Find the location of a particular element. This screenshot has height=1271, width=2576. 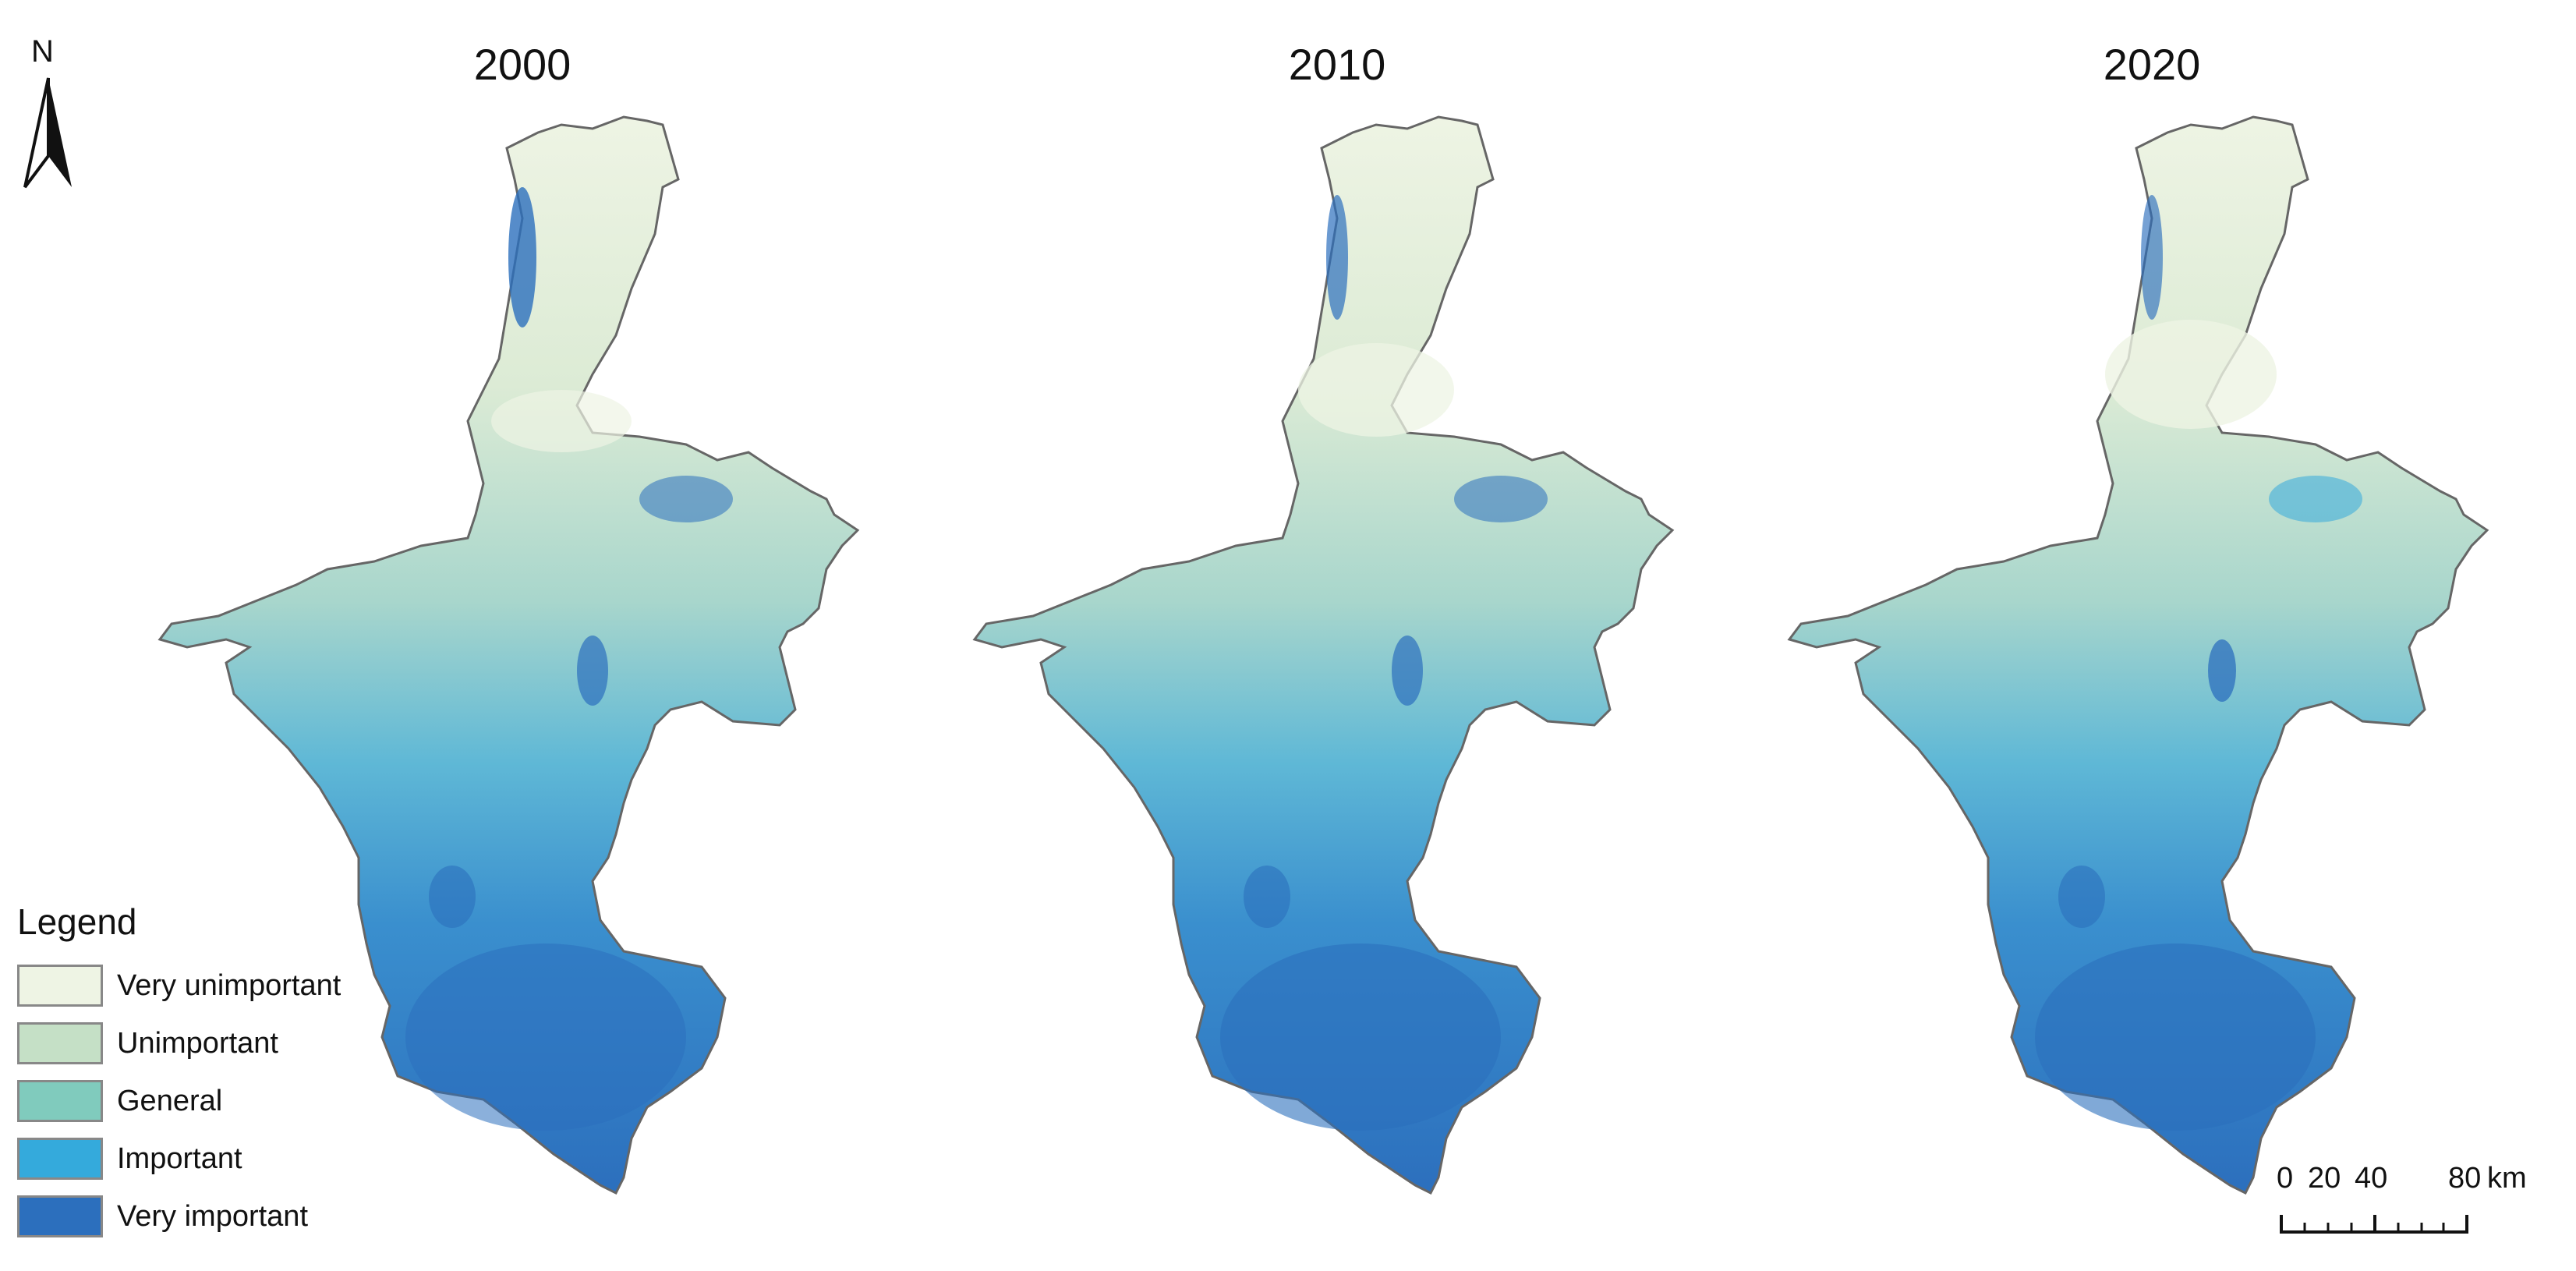

scale-bar: 0 20 40 80 km is located at coordinates (2402, 1205).